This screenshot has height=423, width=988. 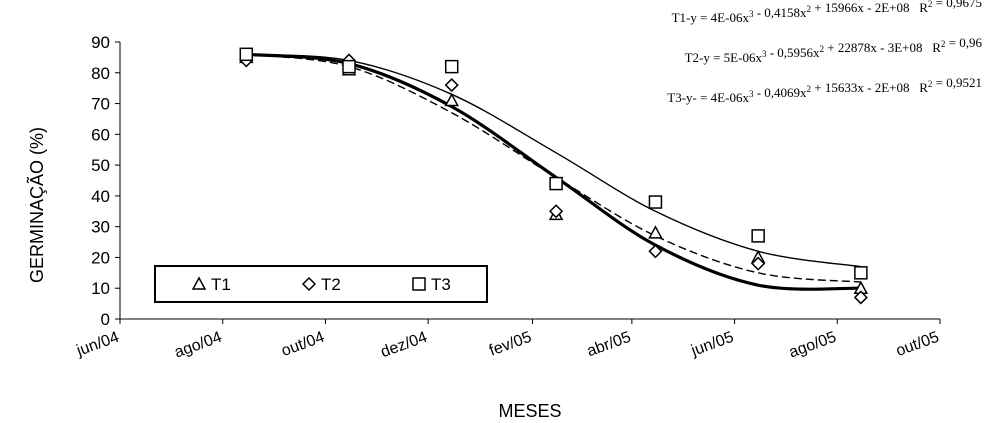 I want to click on legend-label-t1: T1, so click(x=221, y=284).